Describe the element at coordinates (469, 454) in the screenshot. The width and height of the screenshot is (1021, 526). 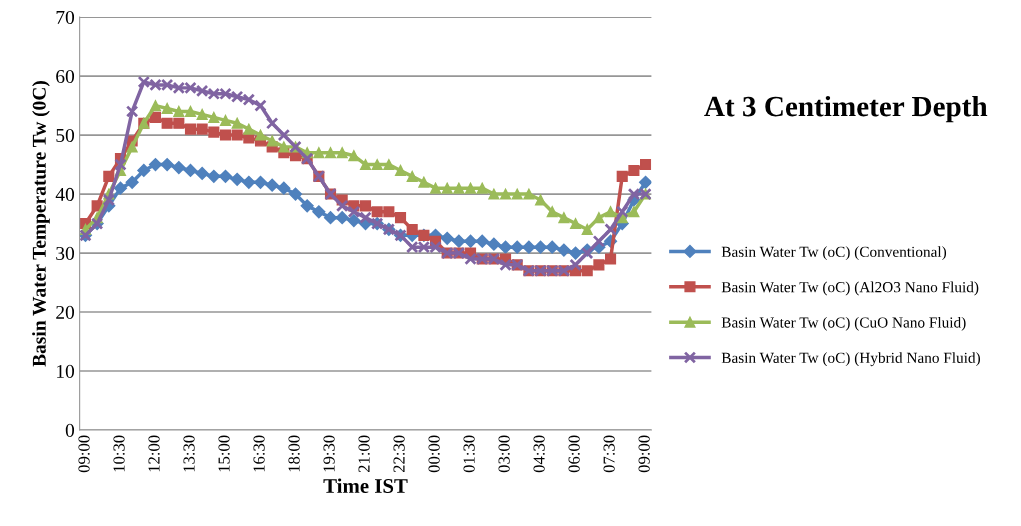
I see `x-tick-label: 01:30` at that location.